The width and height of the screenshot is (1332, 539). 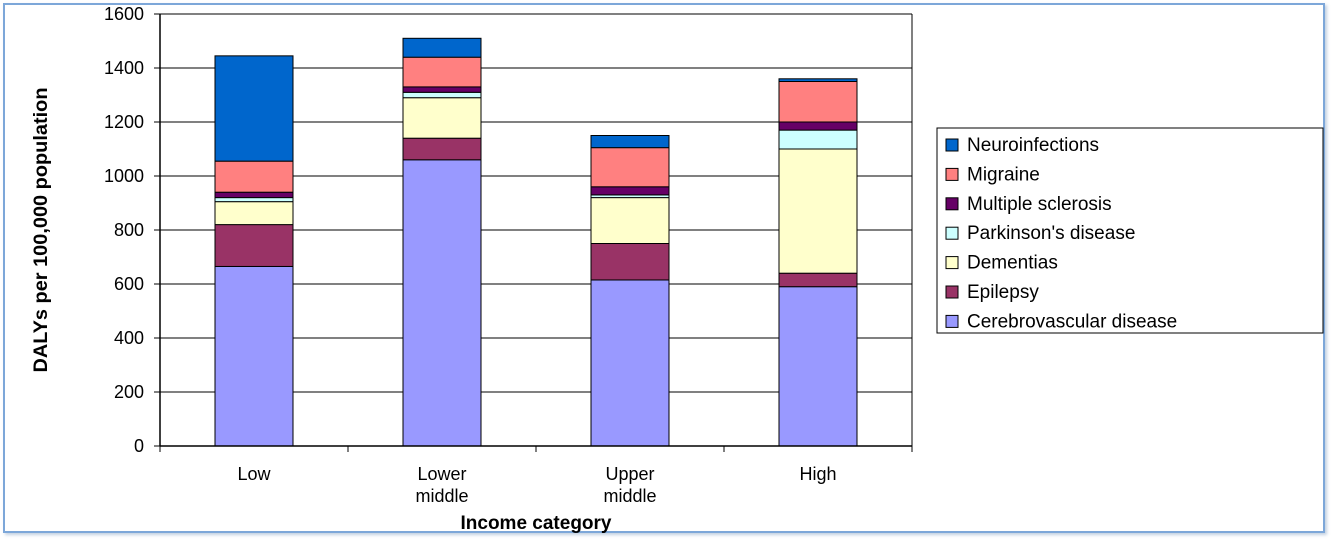 I want to click on y-tick-label: 1200, so click(x=124, y=122).